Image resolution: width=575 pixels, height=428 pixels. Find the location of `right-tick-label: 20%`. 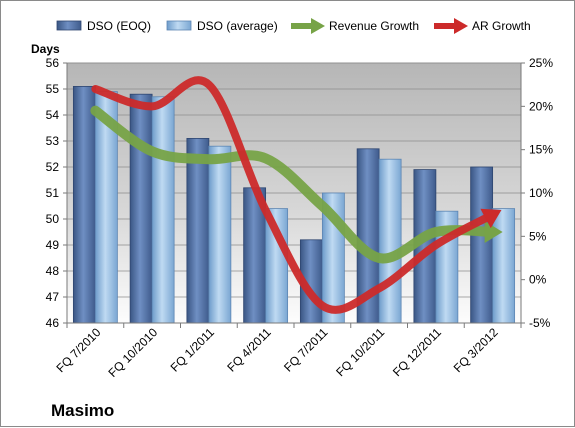

right-tick-label: 20% is located at coordinates (541, 106).